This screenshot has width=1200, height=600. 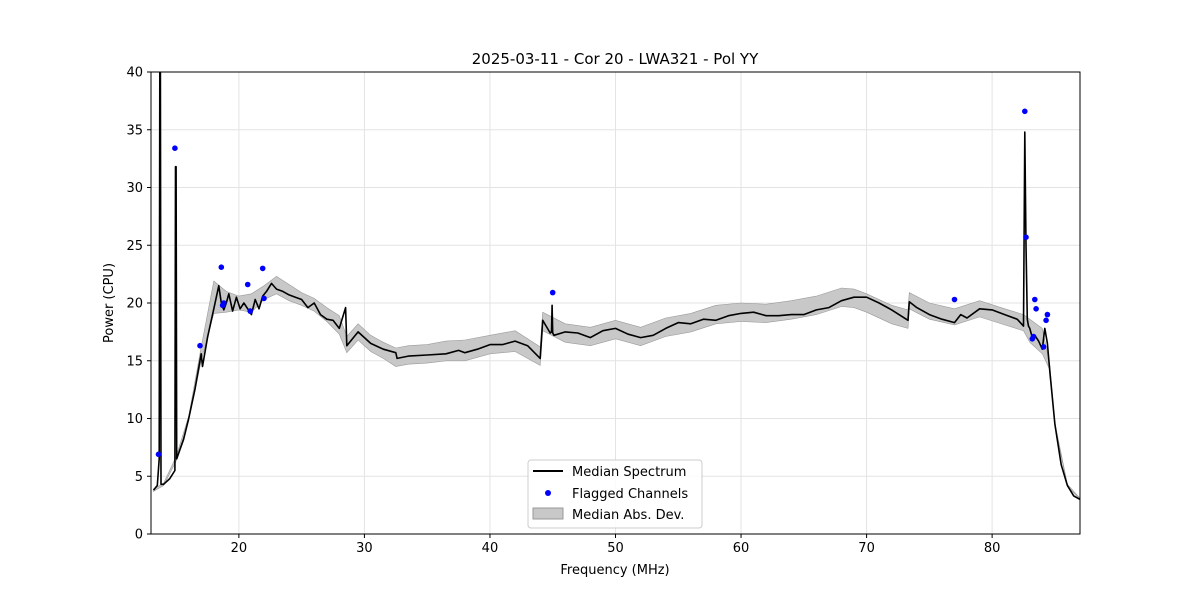 I want to click on y-tick-label: 30, so click(x=134, y=188).